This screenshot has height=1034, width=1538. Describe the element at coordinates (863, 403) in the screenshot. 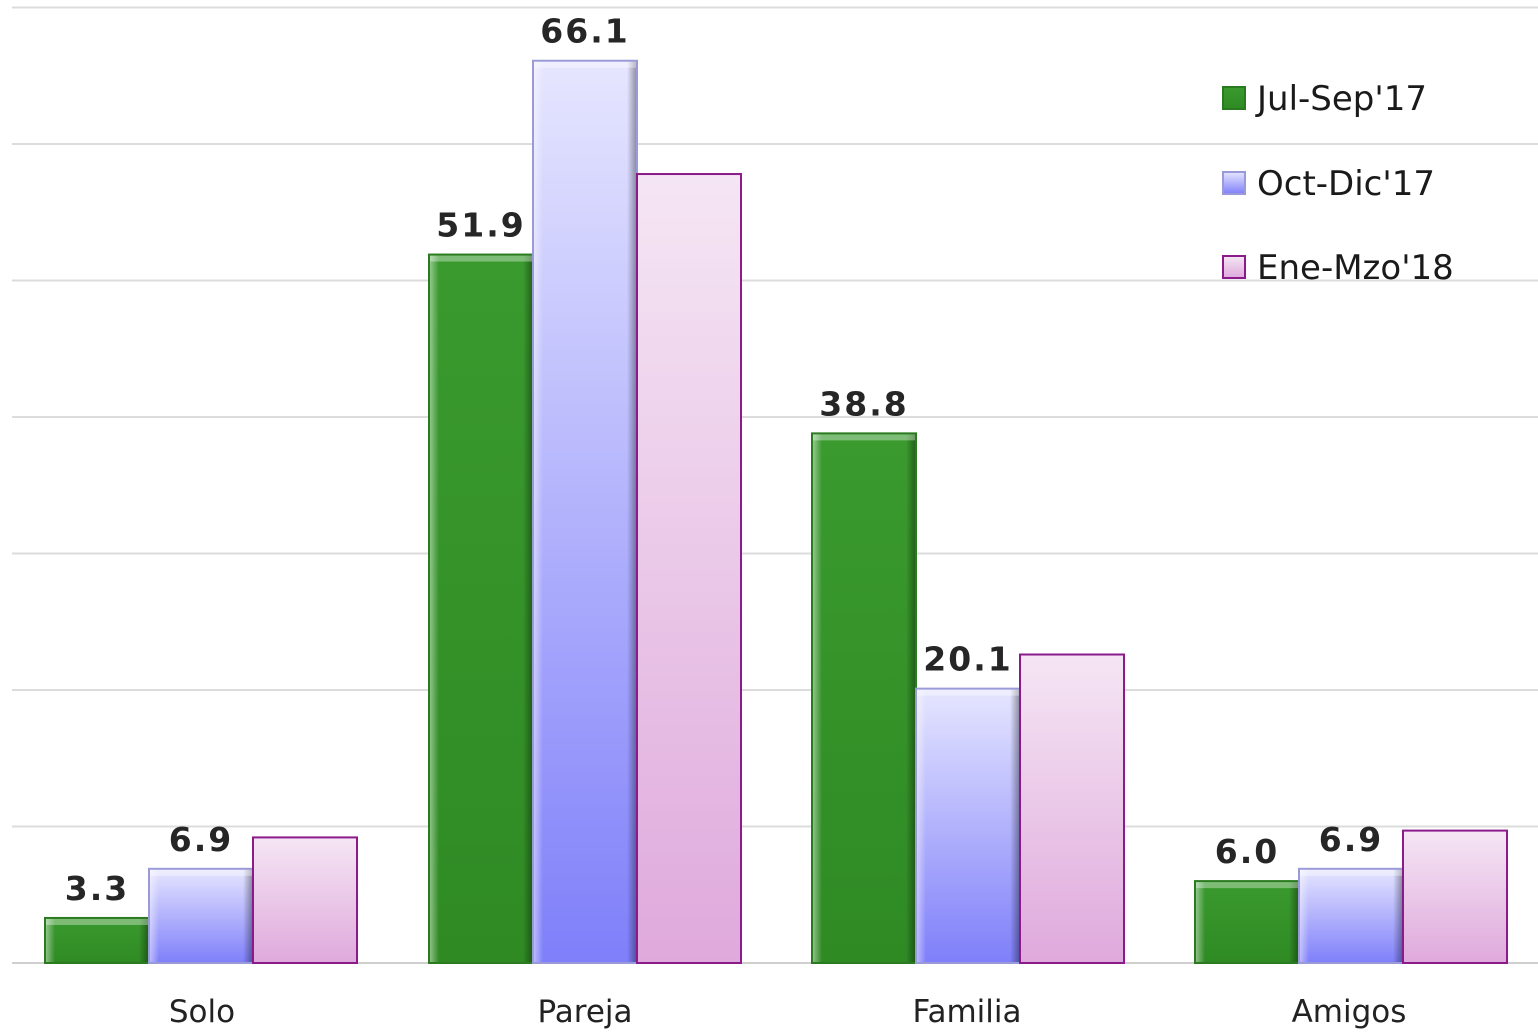

I see `data-label-familia-series-1: 38.8` at that location.